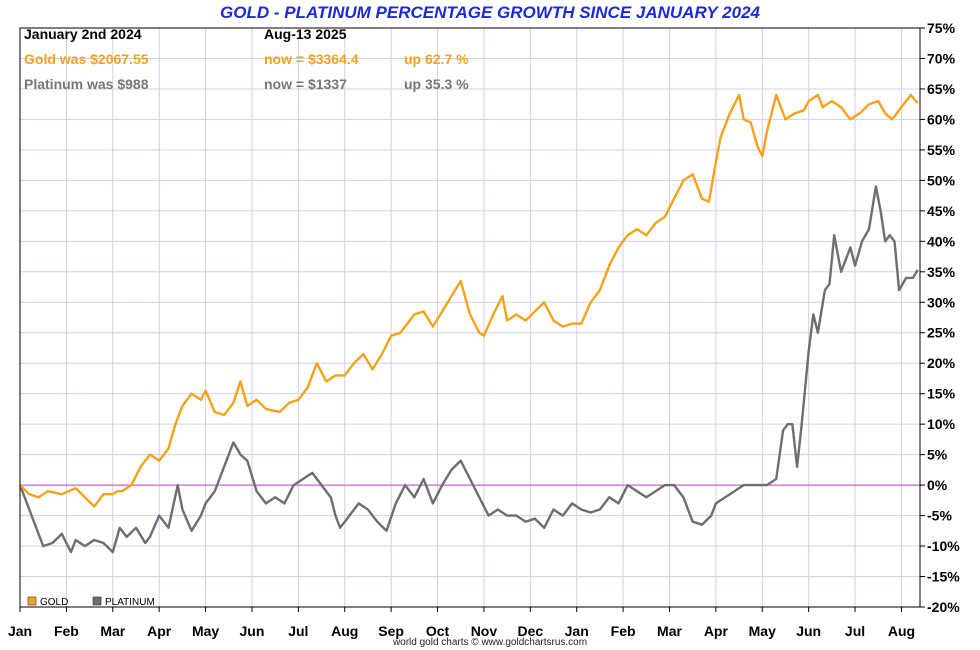 This screenshot has height=650, width=980. What do you see at coordinates (943, 607) in the screenshot?
I see `y-tick-label: -20%` at bounding box center [943, 607].